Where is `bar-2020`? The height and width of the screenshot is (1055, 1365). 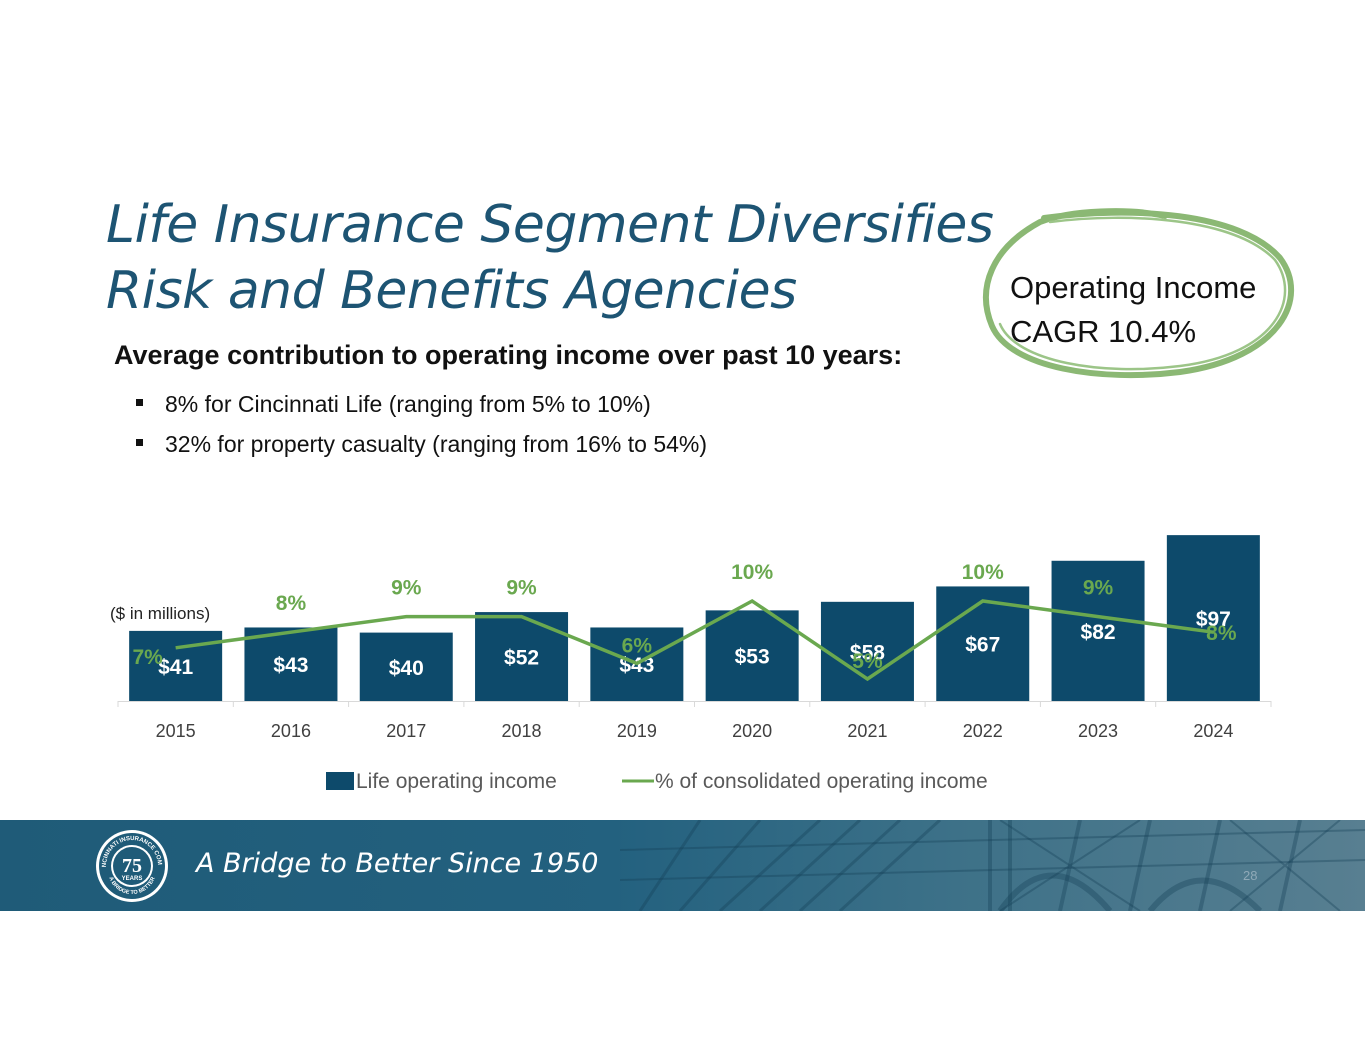 bar-2020 is located at coordinates (752, 655).